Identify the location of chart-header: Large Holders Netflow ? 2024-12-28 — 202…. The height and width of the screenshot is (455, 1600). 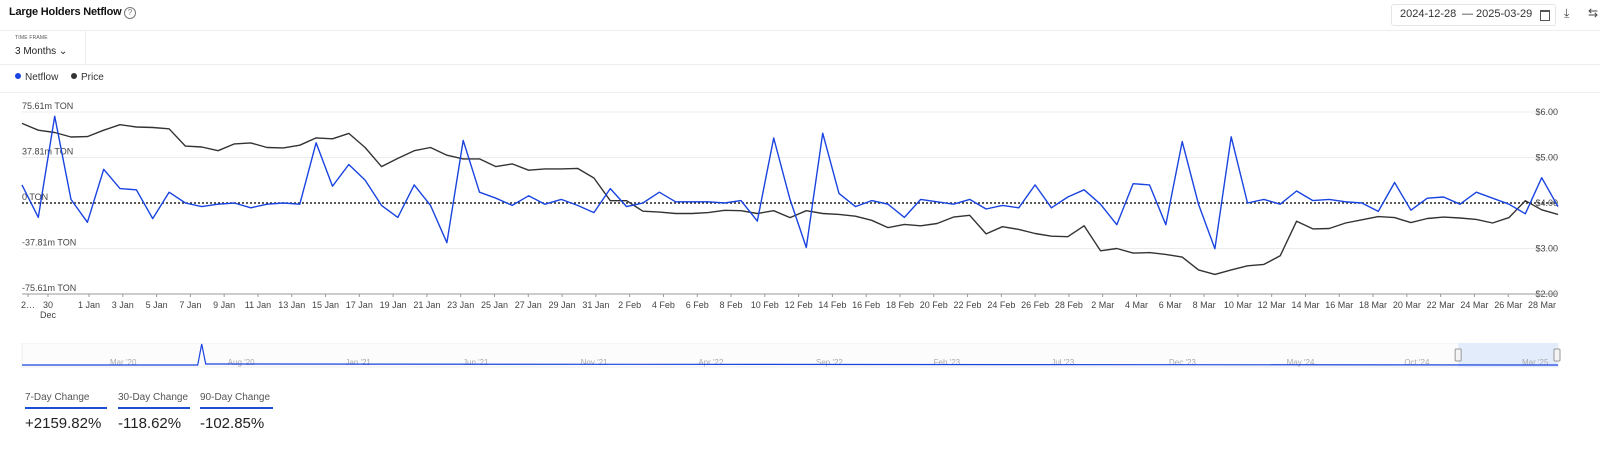
(800, 15).